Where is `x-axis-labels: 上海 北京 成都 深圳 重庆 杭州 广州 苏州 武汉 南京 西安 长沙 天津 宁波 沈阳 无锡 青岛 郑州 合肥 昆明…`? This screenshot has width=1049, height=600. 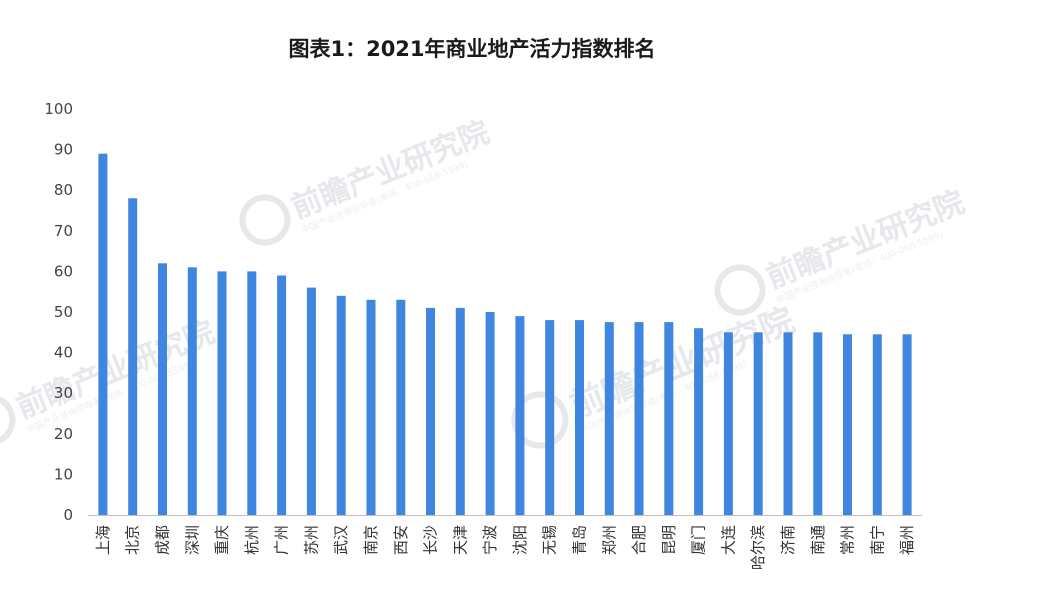
x-axis-labels: 上海 北京 成都 深圳 重庆 杭州 广州 苏州 武汉 南京 西安 长沙 天津 宁波 沈阳 无锡 青岛 郑州 合肥 昆明… is located at coordinates (505, 547).